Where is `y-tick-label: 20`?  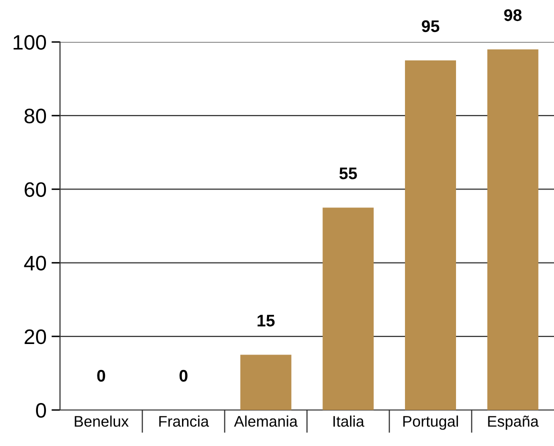 y-tick-label: 20 is located at coordinates (35, 336).